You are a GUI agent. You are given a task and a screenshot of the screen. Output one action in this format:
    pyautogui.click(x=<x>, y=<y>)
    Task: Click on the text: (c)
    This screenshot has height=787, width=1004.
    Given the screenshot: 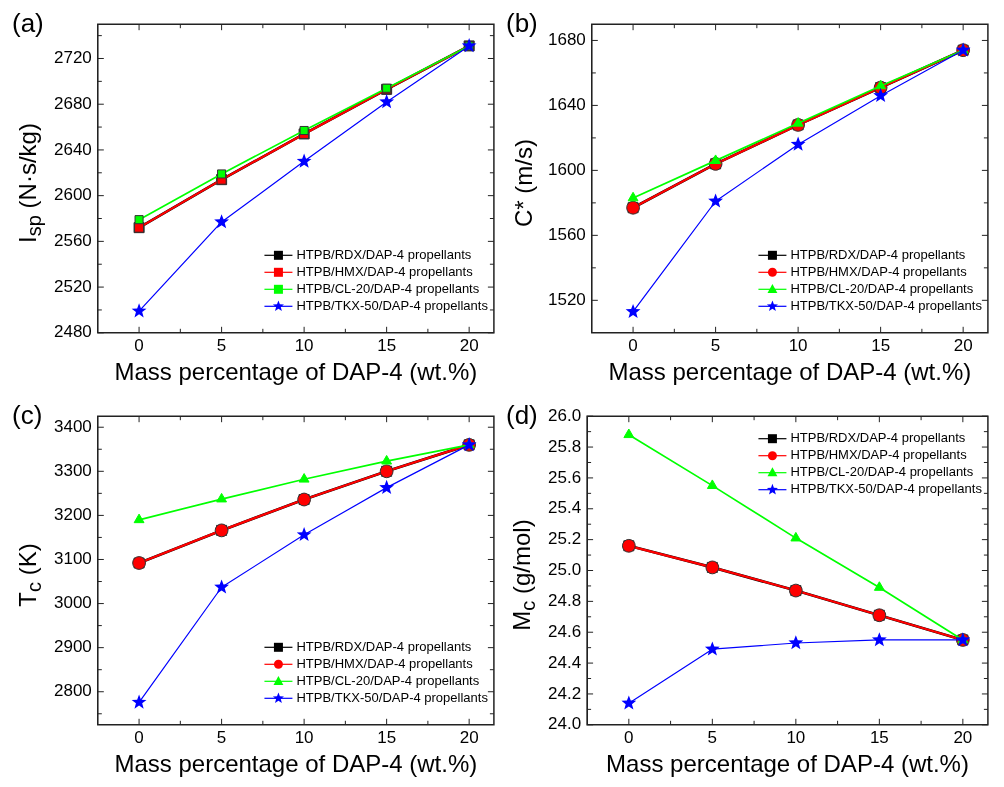 What is the action you would take?
    pyautogui.click(x=27, y=415)
    